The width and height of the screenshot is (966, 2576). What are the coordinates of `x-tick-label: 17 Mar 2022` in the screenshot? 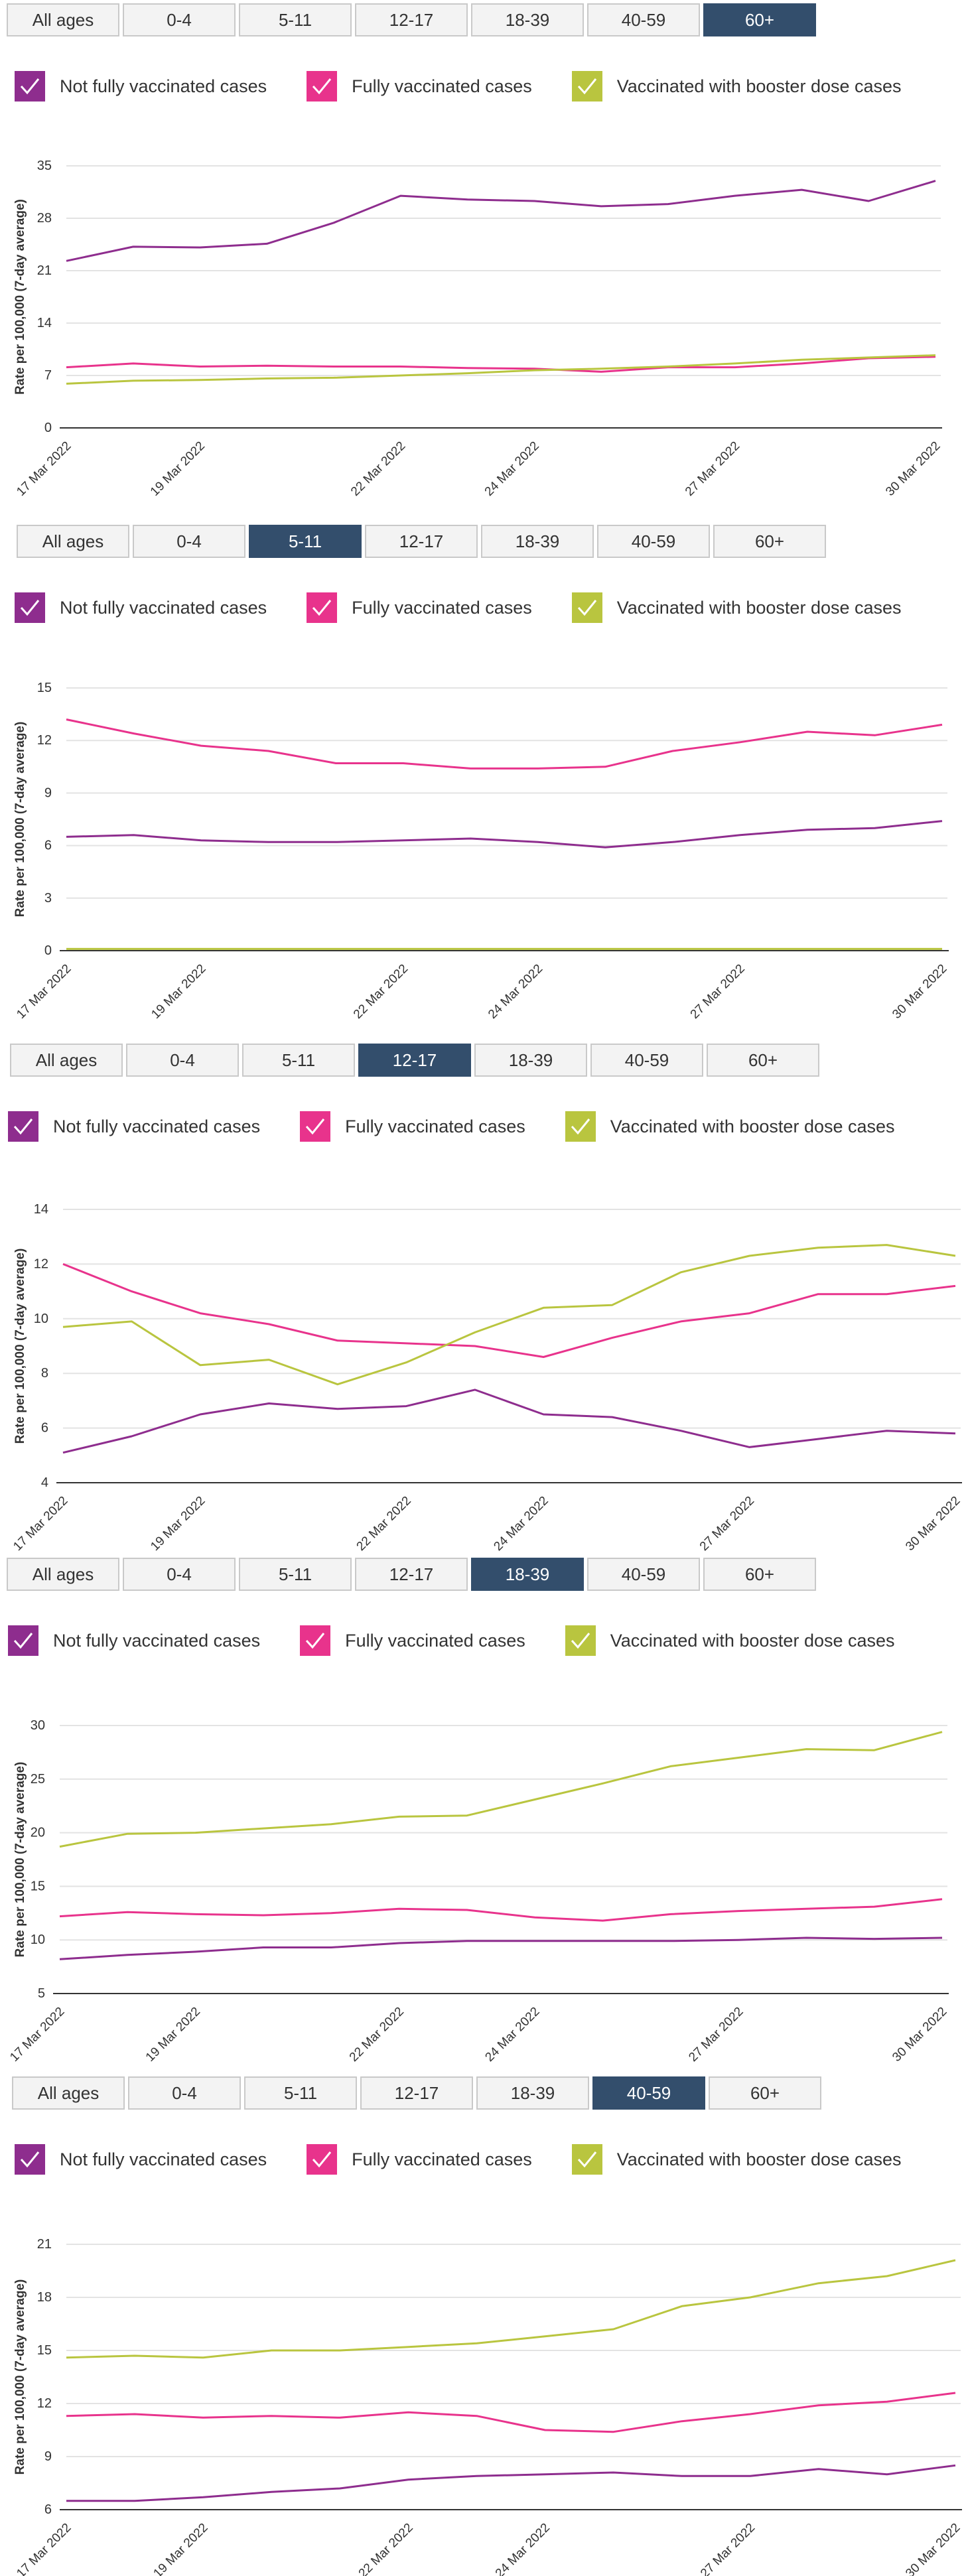 It's located at (44, 2548).